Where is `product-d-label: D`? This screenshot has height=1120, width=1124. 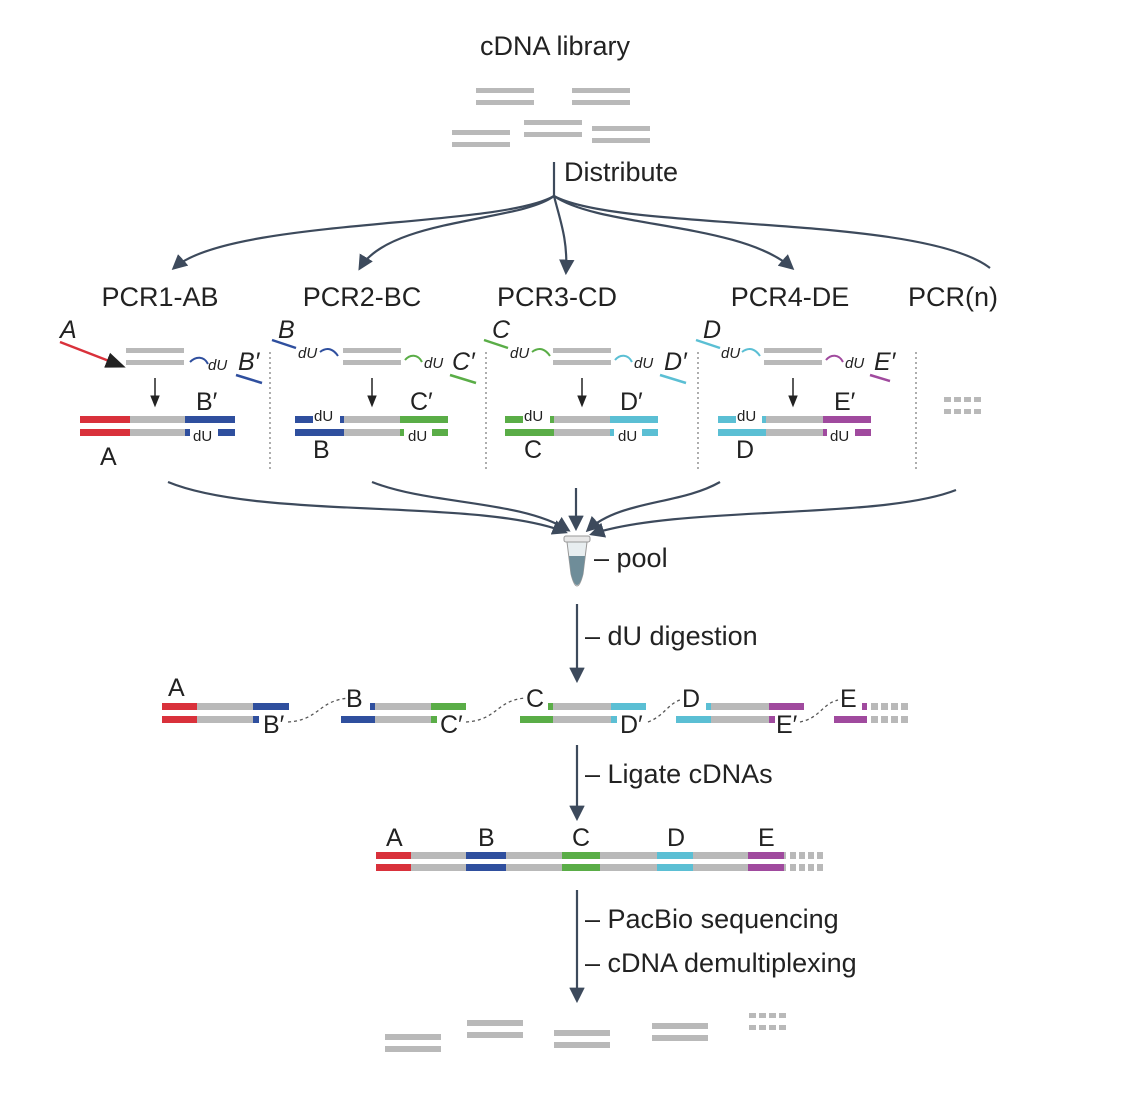
product-d-label: D is located at coordinates (745, 450).